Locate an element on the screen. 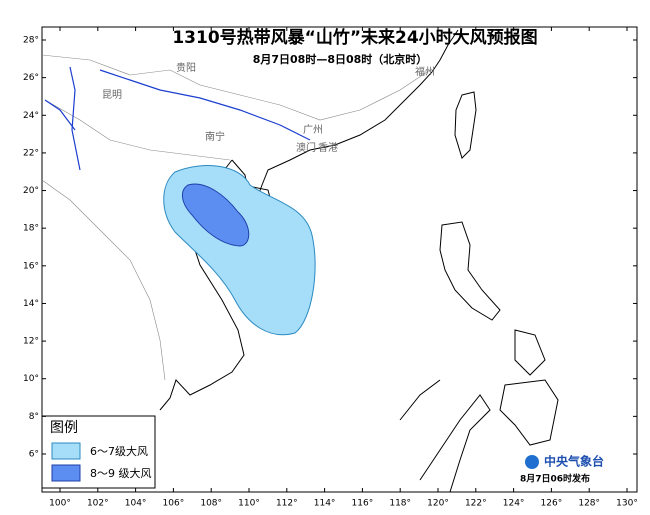 Image resolution: width=650 pixels, height=515 pixels. legend-label: 8～9 级大风 is located at coordinates (121, 473).